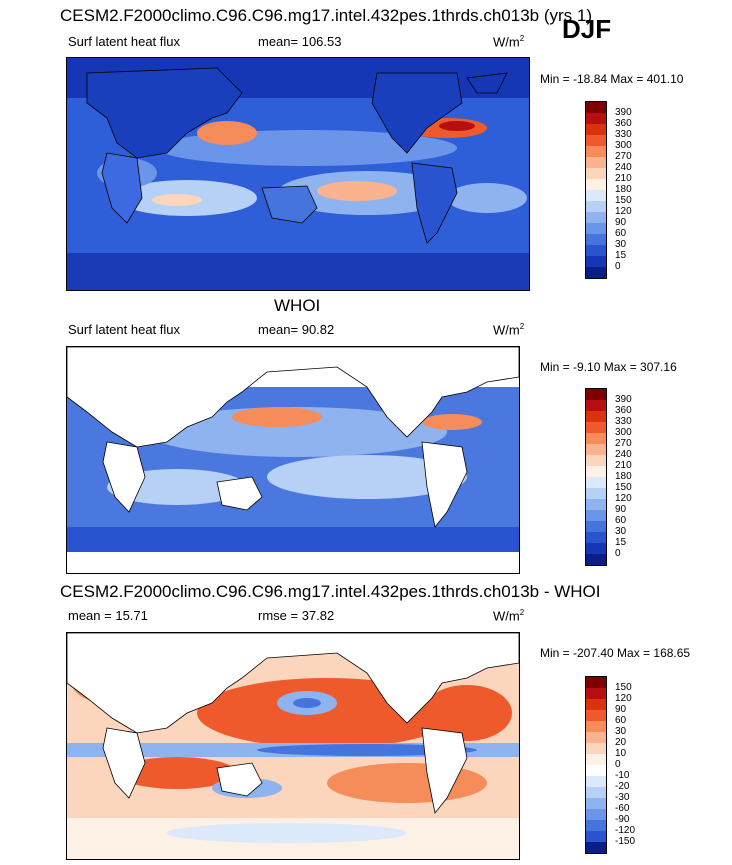 This screenshot has height=865, width=732. Describe the element at coordinates (623, 465) in the screenshot. I see `panel2-colorbar-tick: 210` at that location.